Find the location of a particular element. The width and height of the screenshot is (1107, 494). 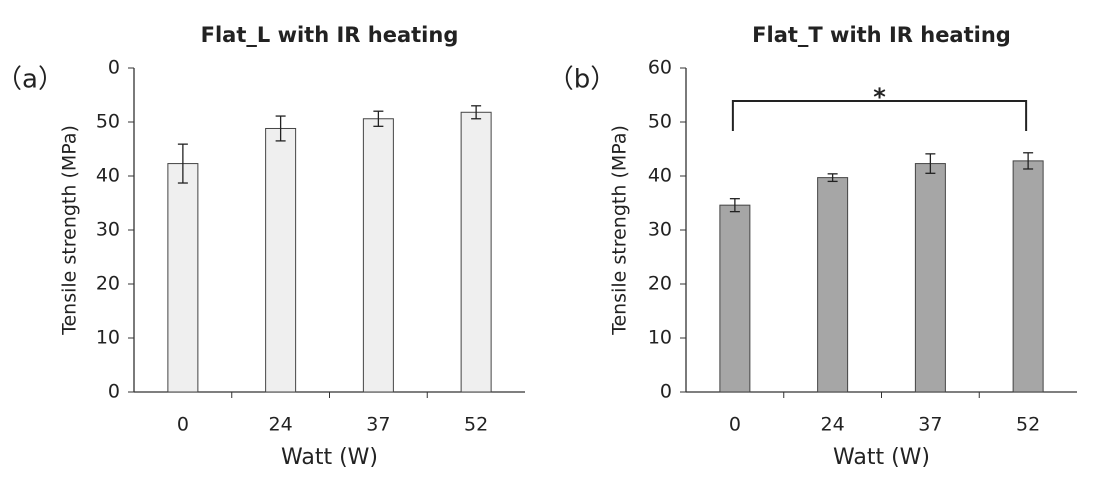

chart-title: Flat_T with IR heating is located at coordinates (881, 35).